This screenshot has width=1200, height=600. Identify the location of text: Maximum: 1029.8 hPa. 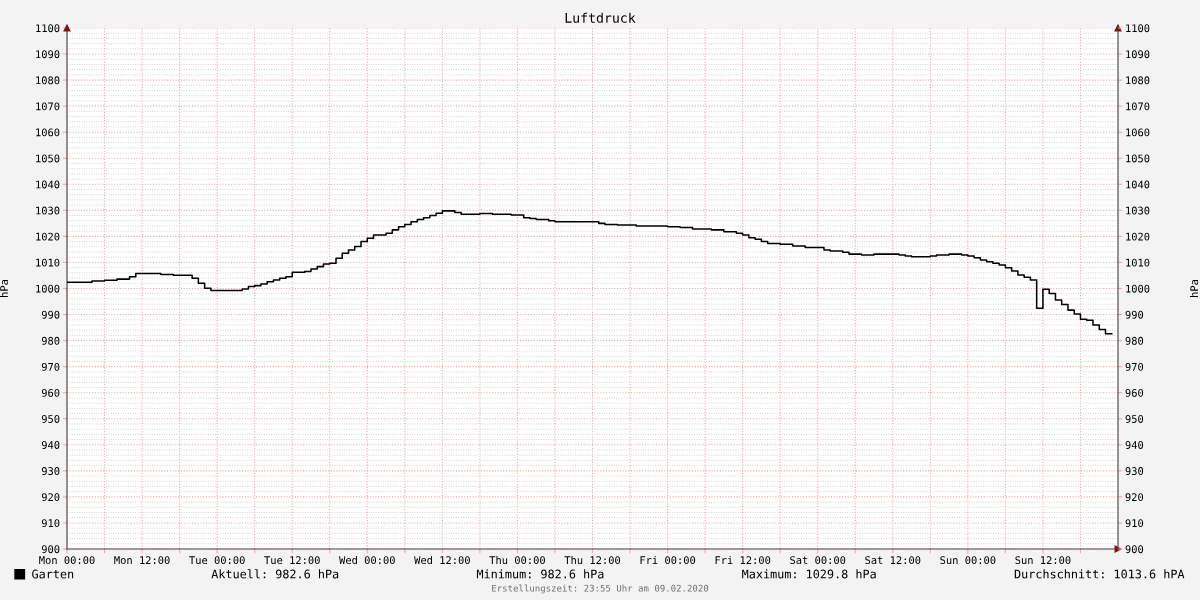
(809, 574).